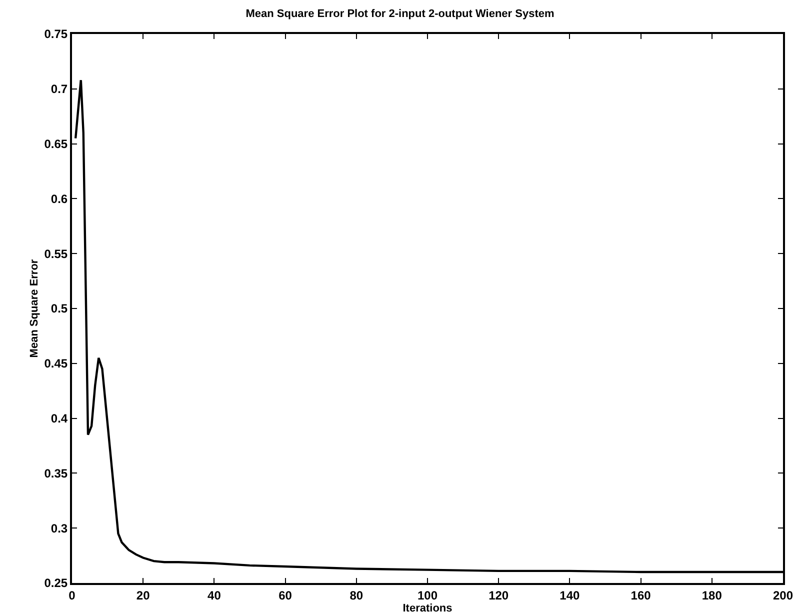 Image resolution: width=800 pixels, height=616 pixels. I want to click on x-tick-label: 140, so click(570, 595).